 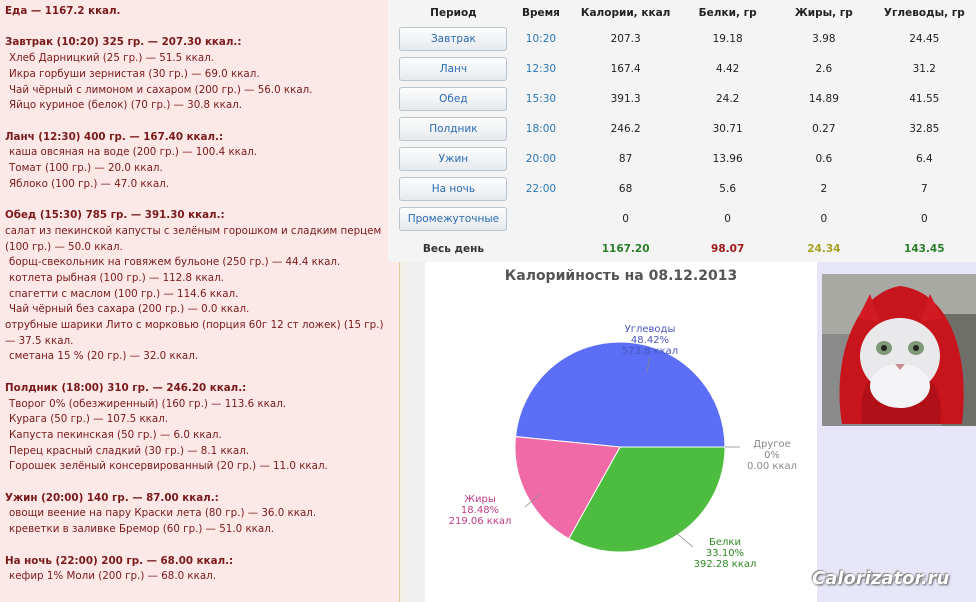 What do you see at coordinates (727, 189) in the screenshot?
I see `meal-protein: 5.6` at bounding box center [727, 189].